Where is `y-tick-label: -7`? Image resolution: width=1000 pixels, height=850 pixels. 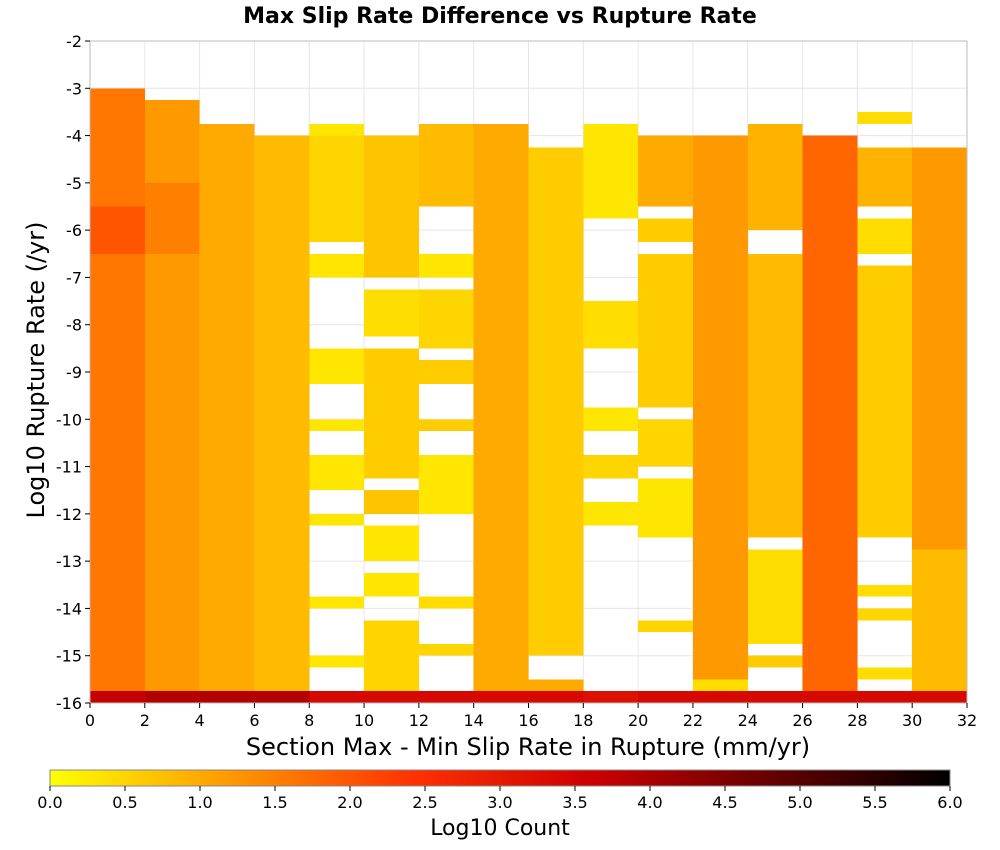 y-tick-label: -7 is located at coordinates (74, 277).